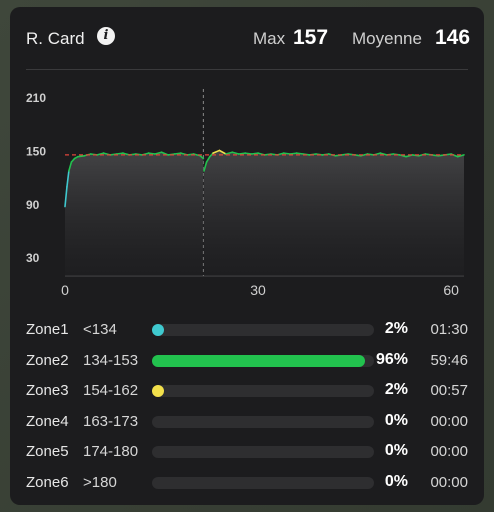 The height and width of the screenshot is (512, 494). I want to click on zone-name: Zone4, so click(47, 421).